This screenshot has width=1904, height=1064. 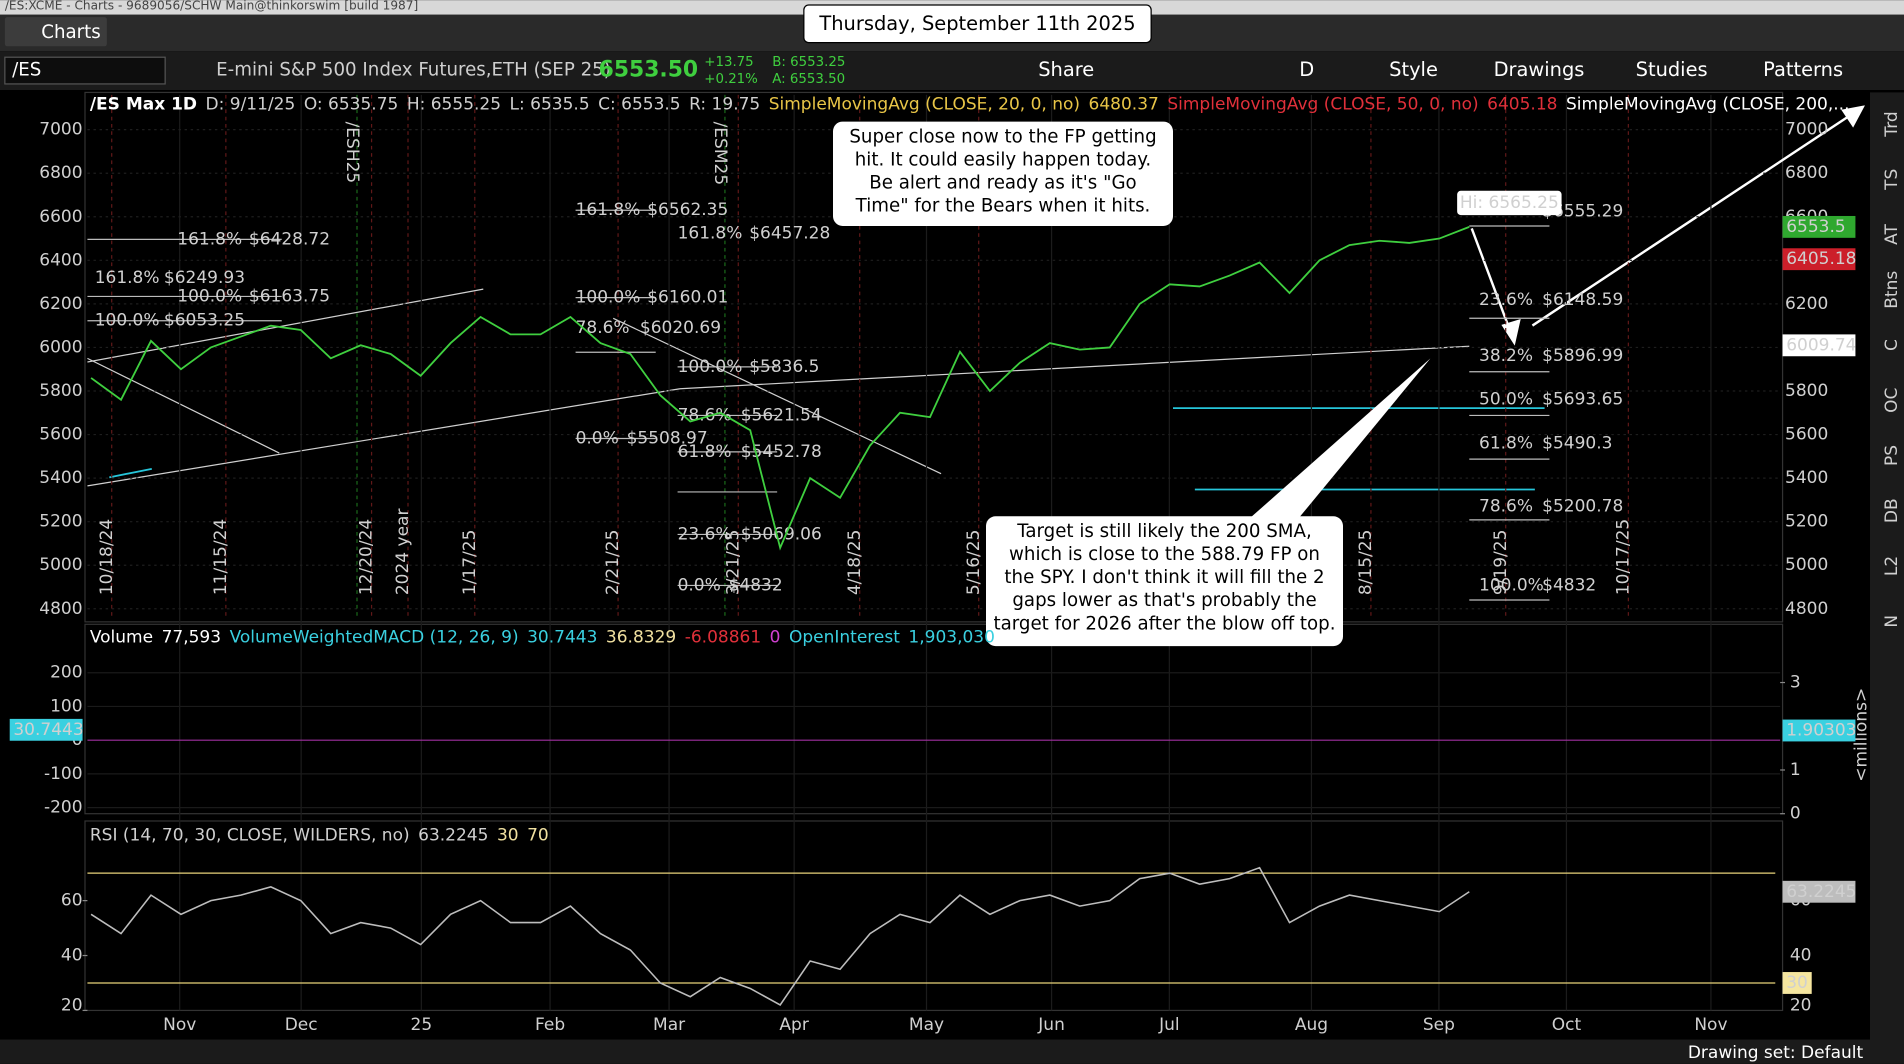 What do you see at coordinates (550, 1025) in the screenshot?
I see `x-tick-label: Feb` at bounding box center [550, 1025].